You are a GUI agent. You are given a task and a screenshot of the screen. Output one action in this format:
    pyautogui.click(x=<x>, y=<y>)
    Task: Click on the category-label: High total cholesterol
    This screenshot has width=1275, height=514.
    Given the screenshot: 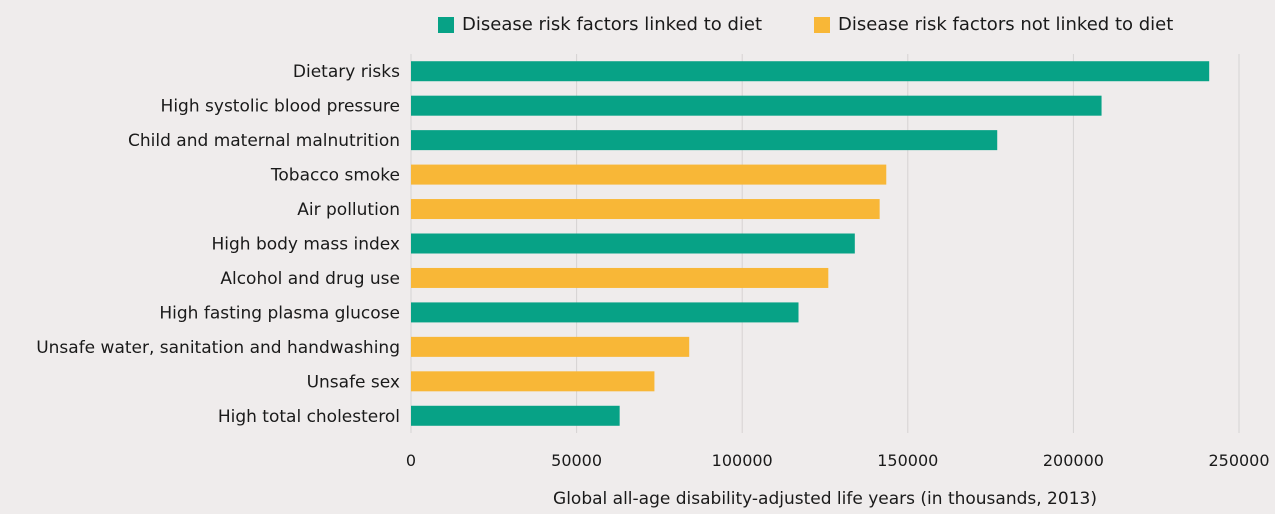 What is the action you would take?
    pyautogui.click(x=309, y=417)
    